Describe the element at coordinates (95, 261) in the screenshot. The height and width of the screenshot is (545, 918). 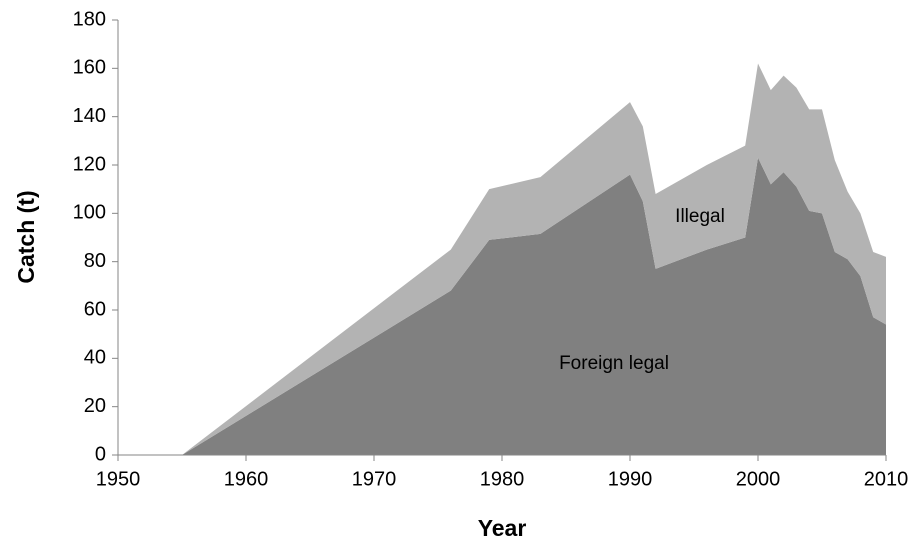
I see `y-tick-label: 80` at that location.